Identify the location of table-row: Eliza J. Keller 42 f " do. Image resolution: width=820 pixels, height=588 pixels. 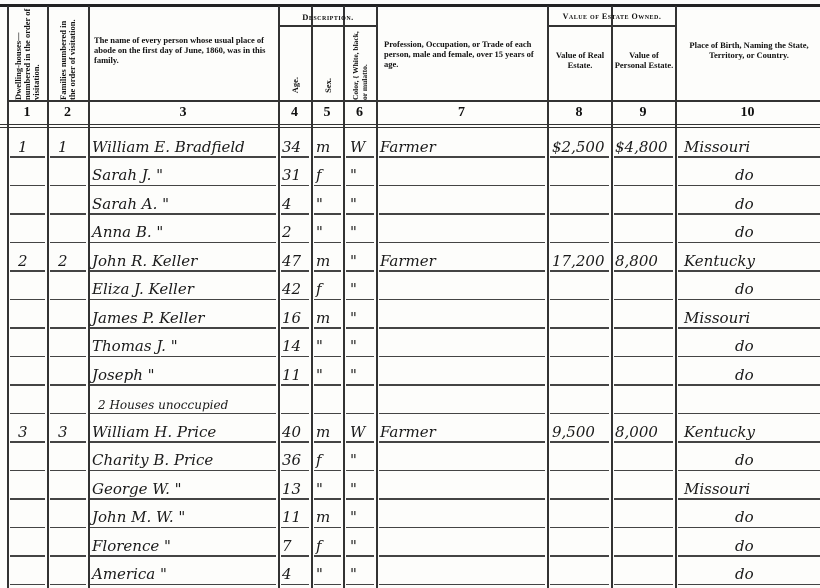
(410, 286).